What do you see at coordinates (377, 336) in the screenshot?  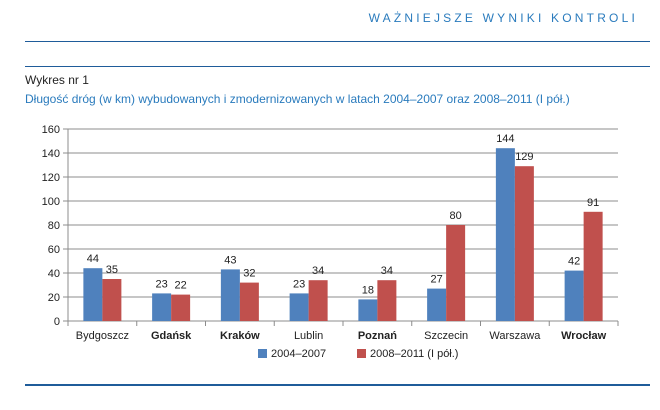 I see `x-tick-label: Poznań` at bounding box center [377, 336].